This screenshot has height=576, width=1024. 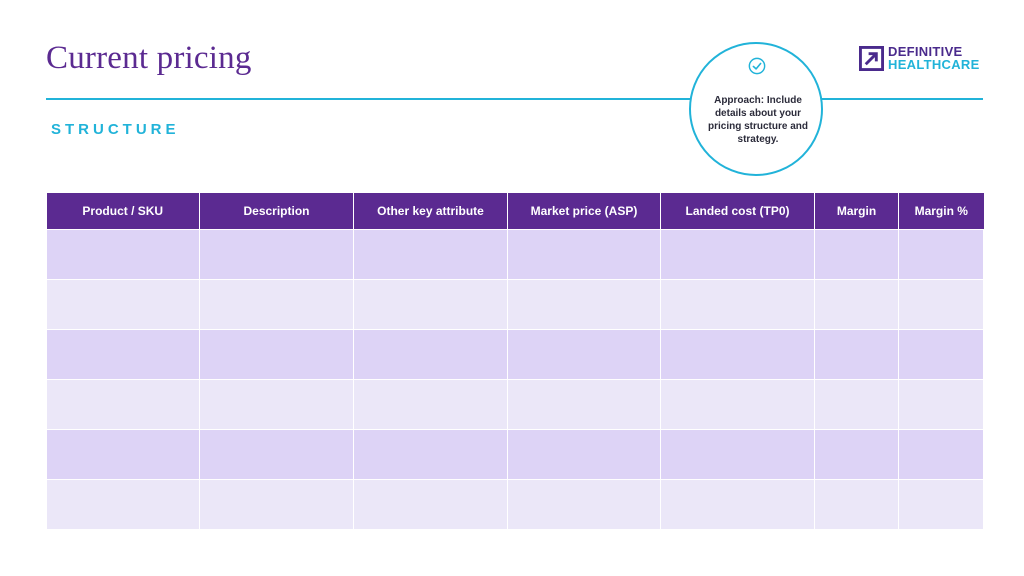 What do you see at coordinates (737, 211) in the screenshot?
I see `column-header-landed-cost: Landed cost (TP0)` at bounding box center [737, 211].